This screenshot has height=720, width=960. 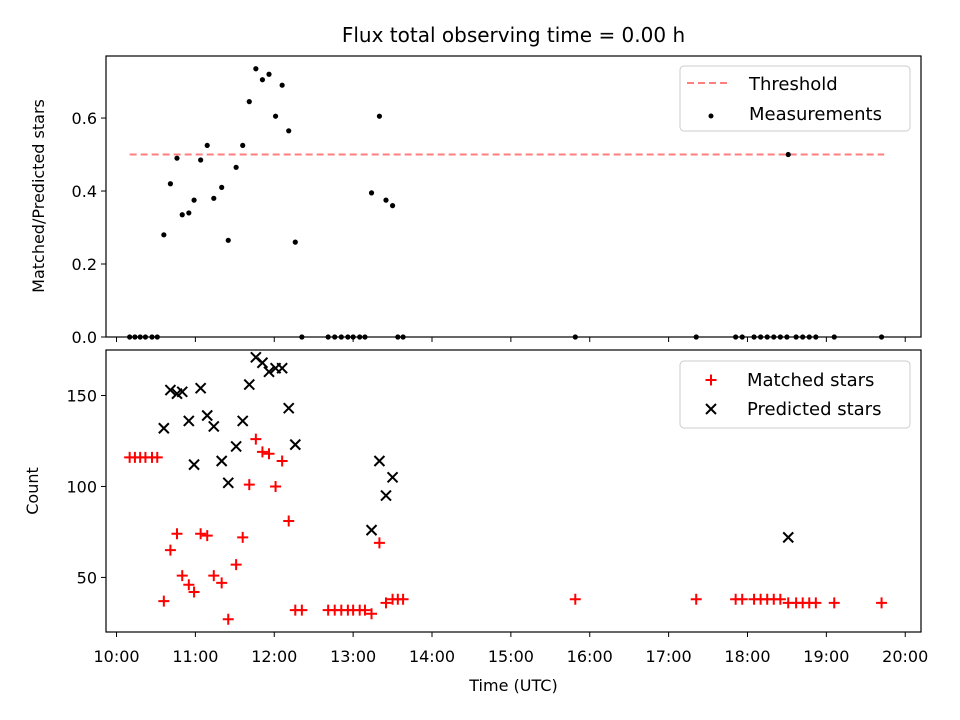 I want to click on legend-measurements-label: Measurements, so click(x=815, y=114).